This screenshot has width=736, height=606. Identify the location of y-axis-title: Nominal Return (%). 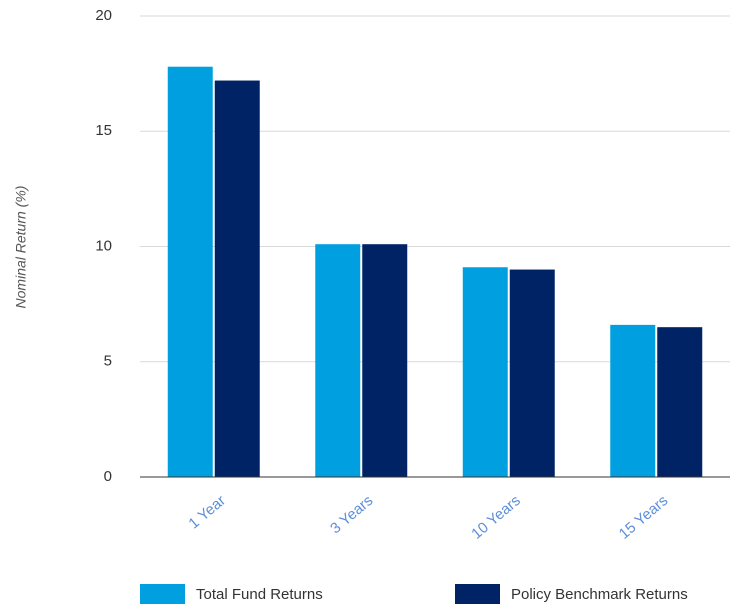
(21, 247).